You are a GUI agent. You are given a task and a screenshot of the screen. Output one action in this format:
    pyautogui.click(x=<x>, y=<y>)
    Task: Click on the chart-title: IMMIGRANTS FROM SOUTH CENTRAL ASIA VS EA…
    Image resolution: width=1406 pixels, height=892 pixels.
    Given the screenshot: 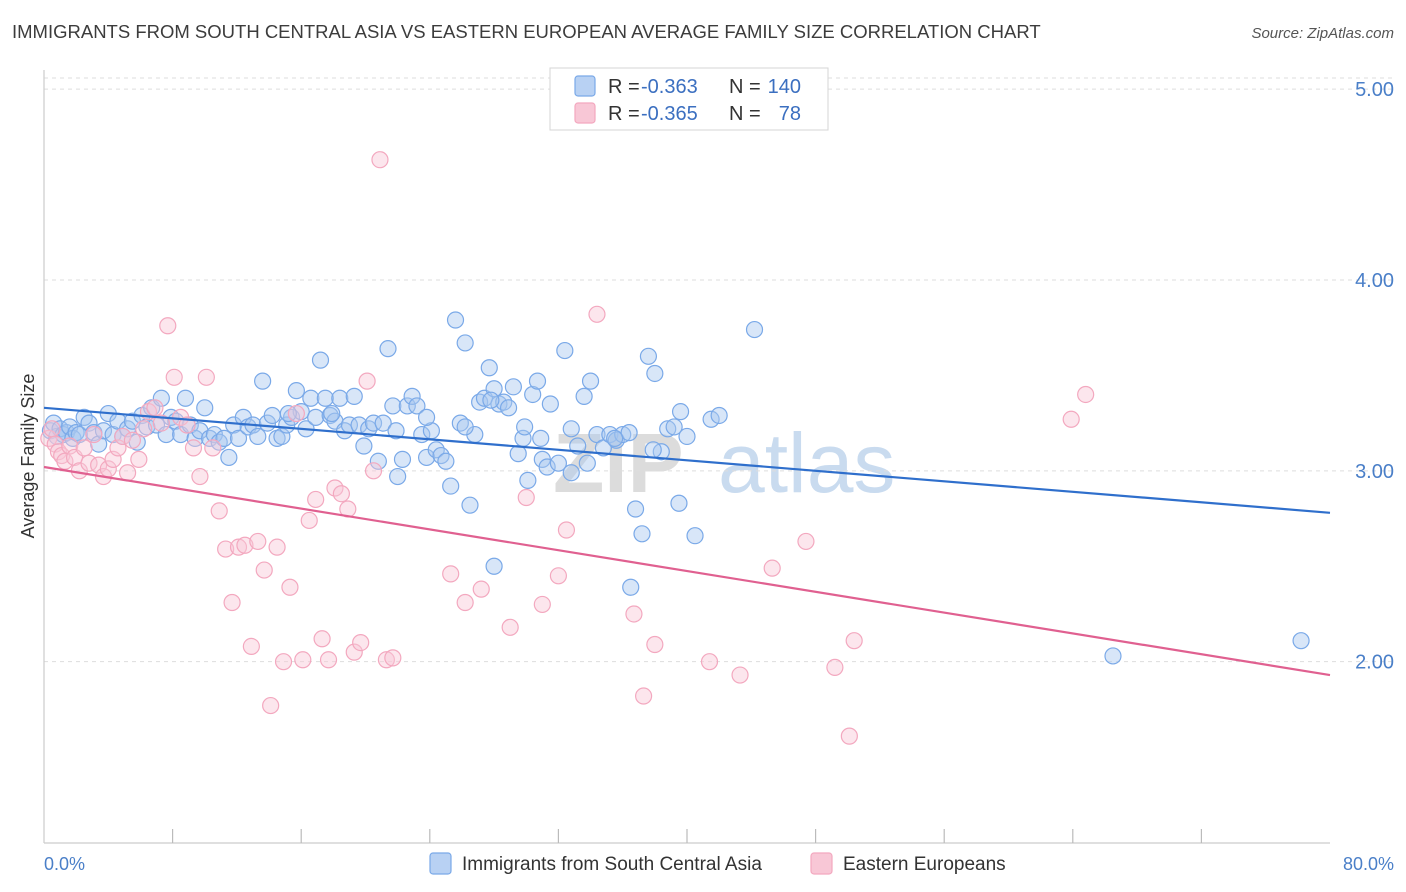 What is the action you would take?
    pyautogui.click(x=526, y=31)
    